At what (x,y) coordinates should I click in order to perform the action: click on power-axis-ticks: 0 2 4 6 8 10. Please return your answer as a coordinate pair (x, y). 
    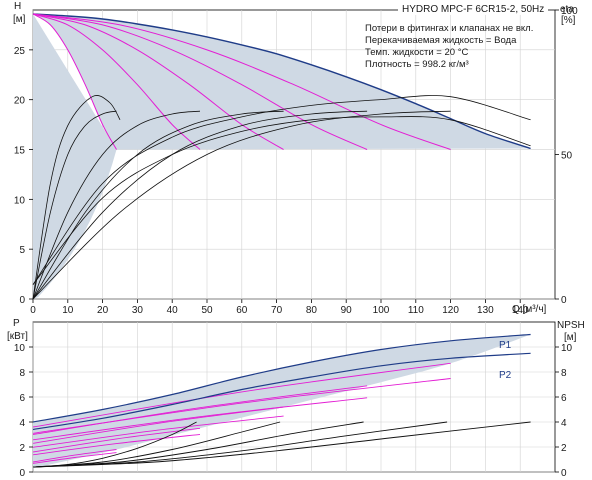
    Looking at the image, I should click on (20, 411).